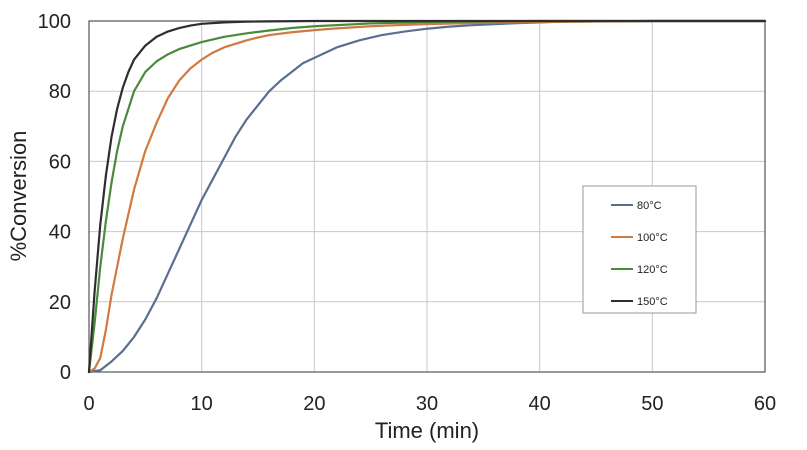  Describe the element at coordinates (652, 270) in the screenshot. I see `legend-label: 120°C` at that location.